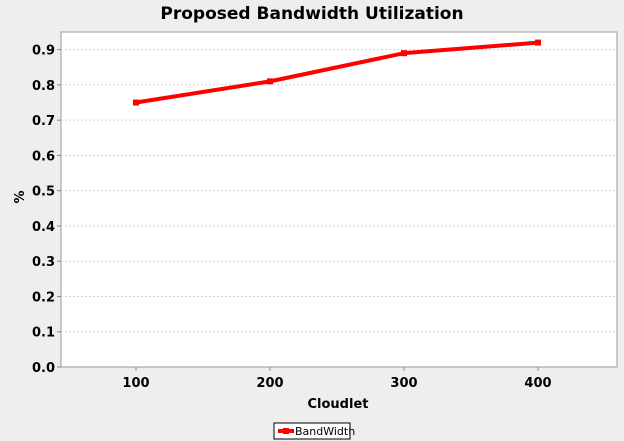 The image size is (624, 441). Describe the element at coordinates (20, 196) in the screenshot. I see `y-axis-label: %` at that location.